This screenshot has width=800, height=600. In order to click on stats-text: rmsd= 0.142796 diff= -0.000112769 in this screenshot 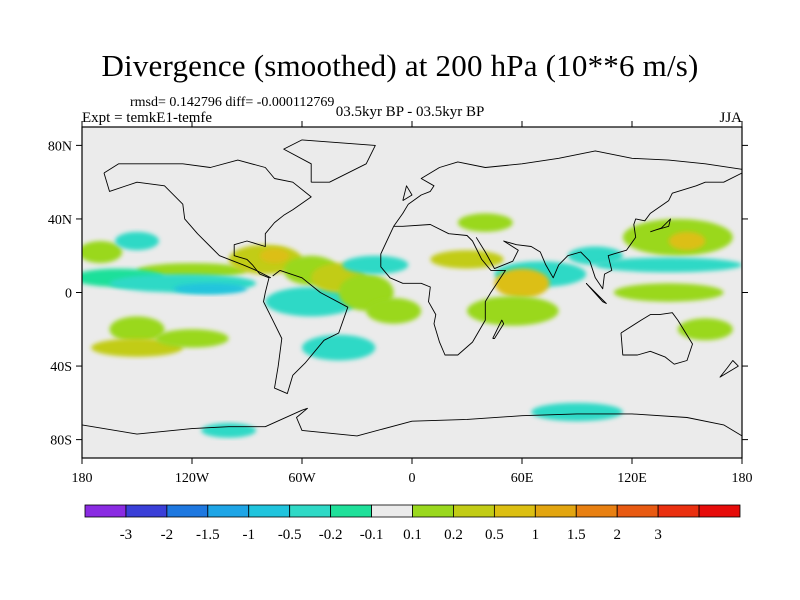, I will do `click(232, 102)`.